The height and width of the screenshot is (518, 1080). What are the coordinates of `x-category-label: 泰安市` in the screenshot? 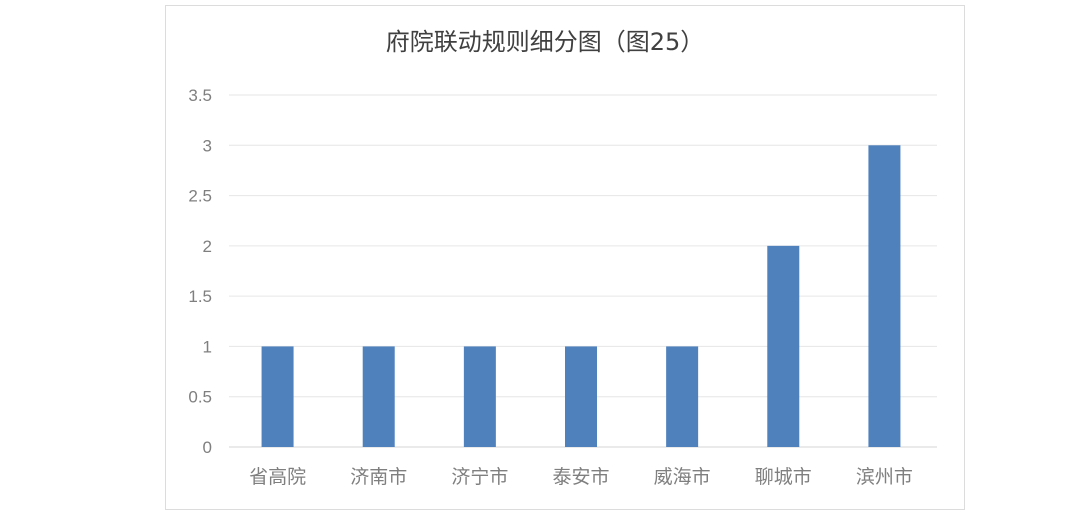 It's located at (580, 477).